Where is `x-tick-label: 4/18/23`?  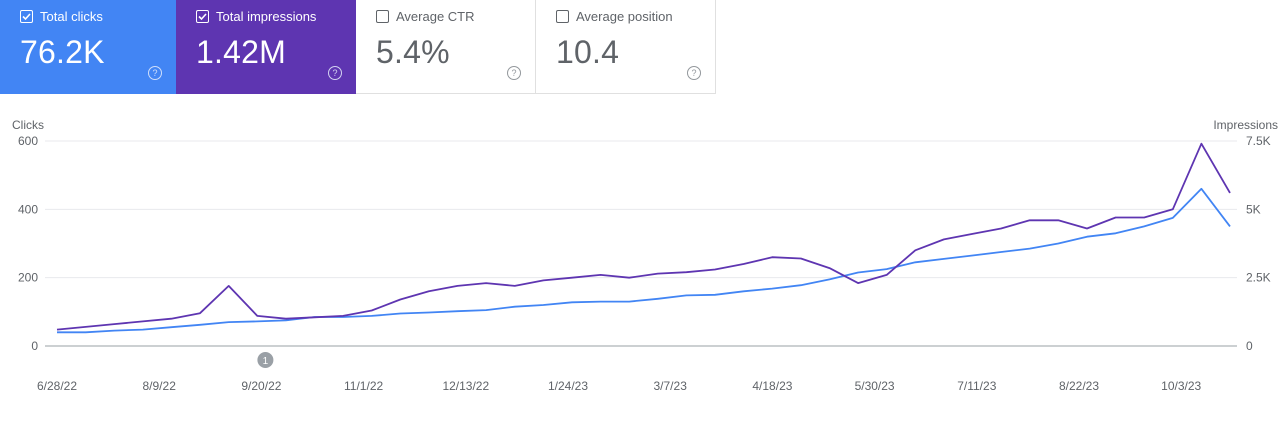
x-tick-label: 4/18/23 is located at coordinates (772, 386).